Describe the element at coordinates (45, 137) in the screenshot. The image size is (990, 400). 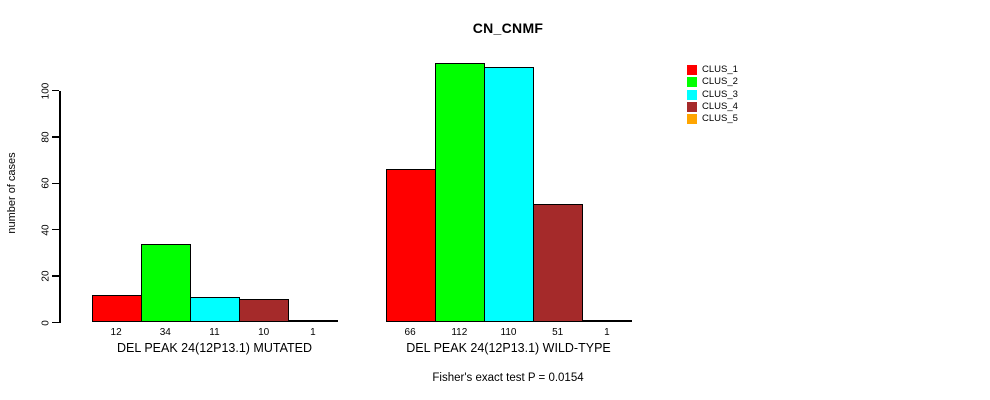
I see `y-tick-label: 80` at that location.